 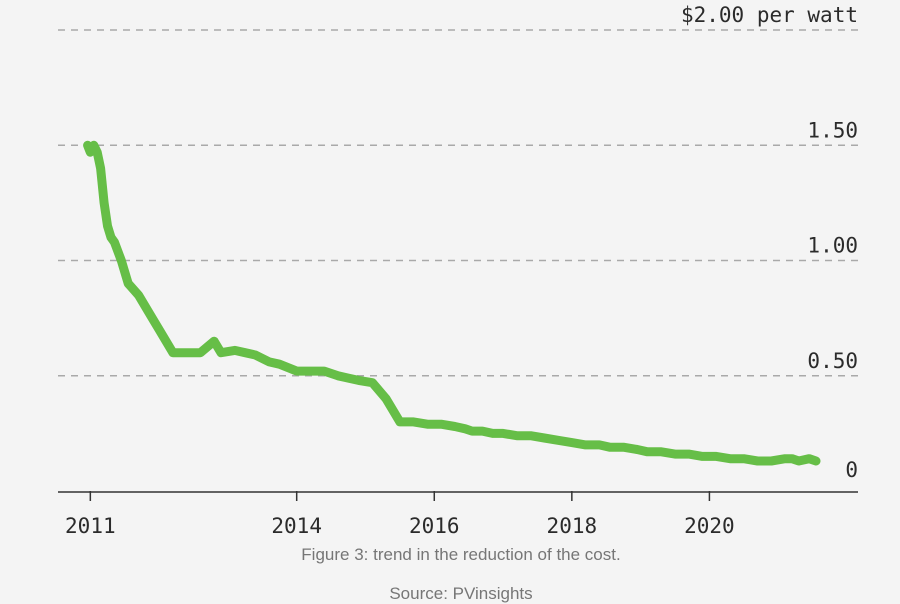 What do you see at coordinates (832, 361) in the screenshot?
I see `y-tick-label-1: 0.50` at bounding box center [832, 361].